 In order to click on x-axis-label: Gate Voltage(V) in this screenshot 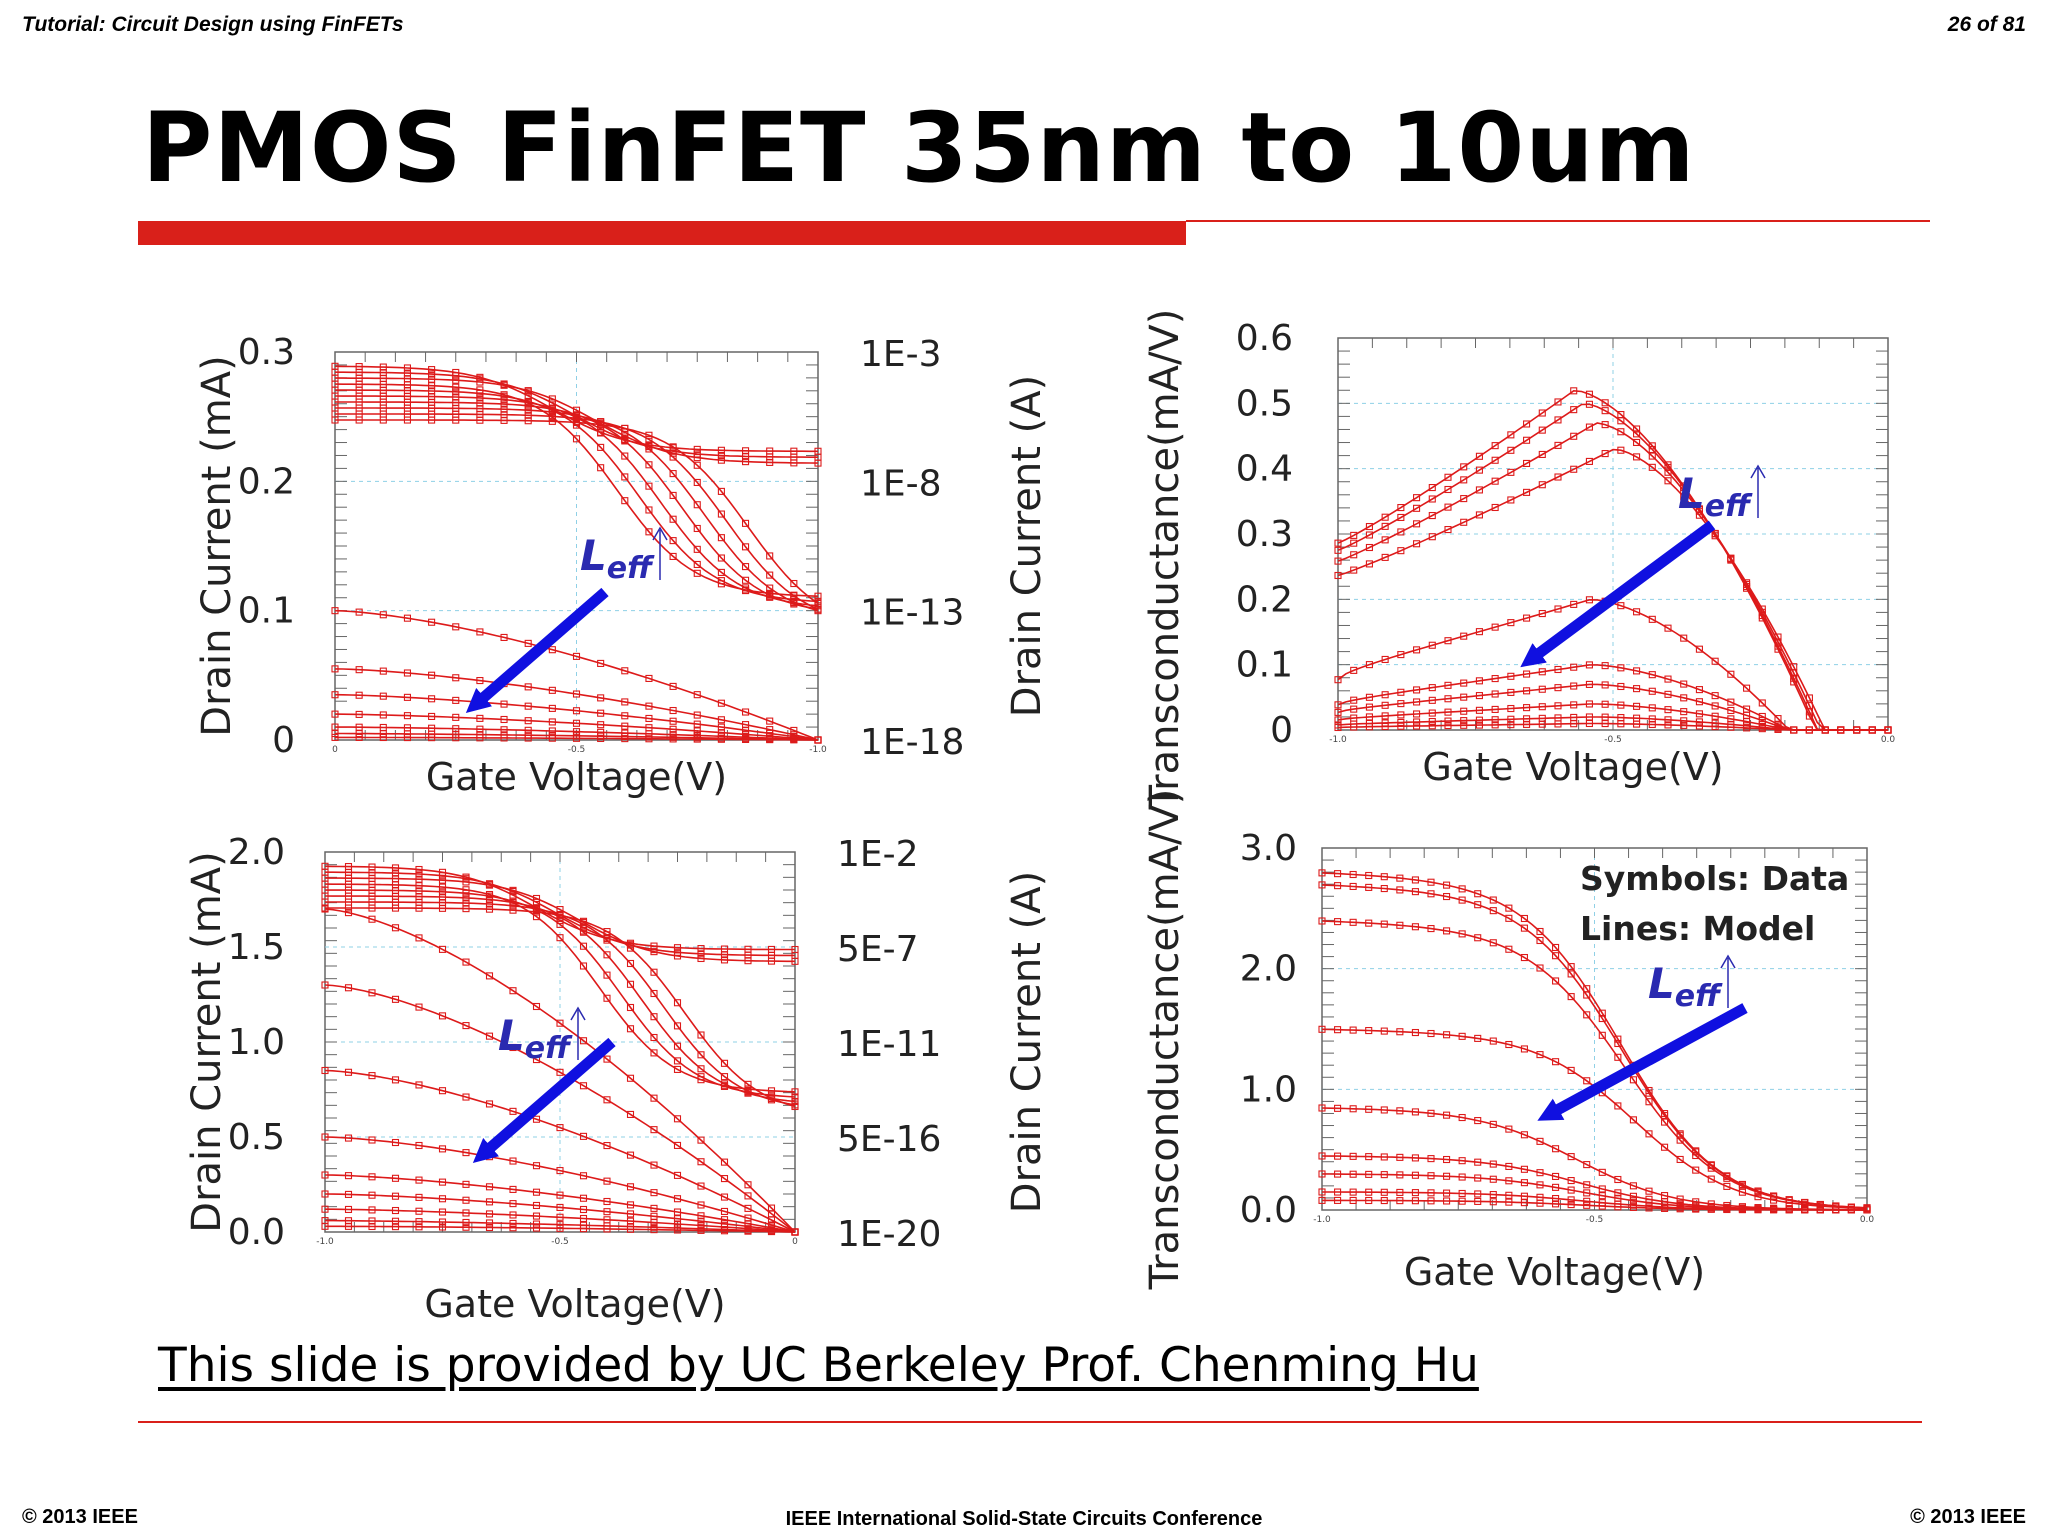, I will do `click(1572, 767)`.